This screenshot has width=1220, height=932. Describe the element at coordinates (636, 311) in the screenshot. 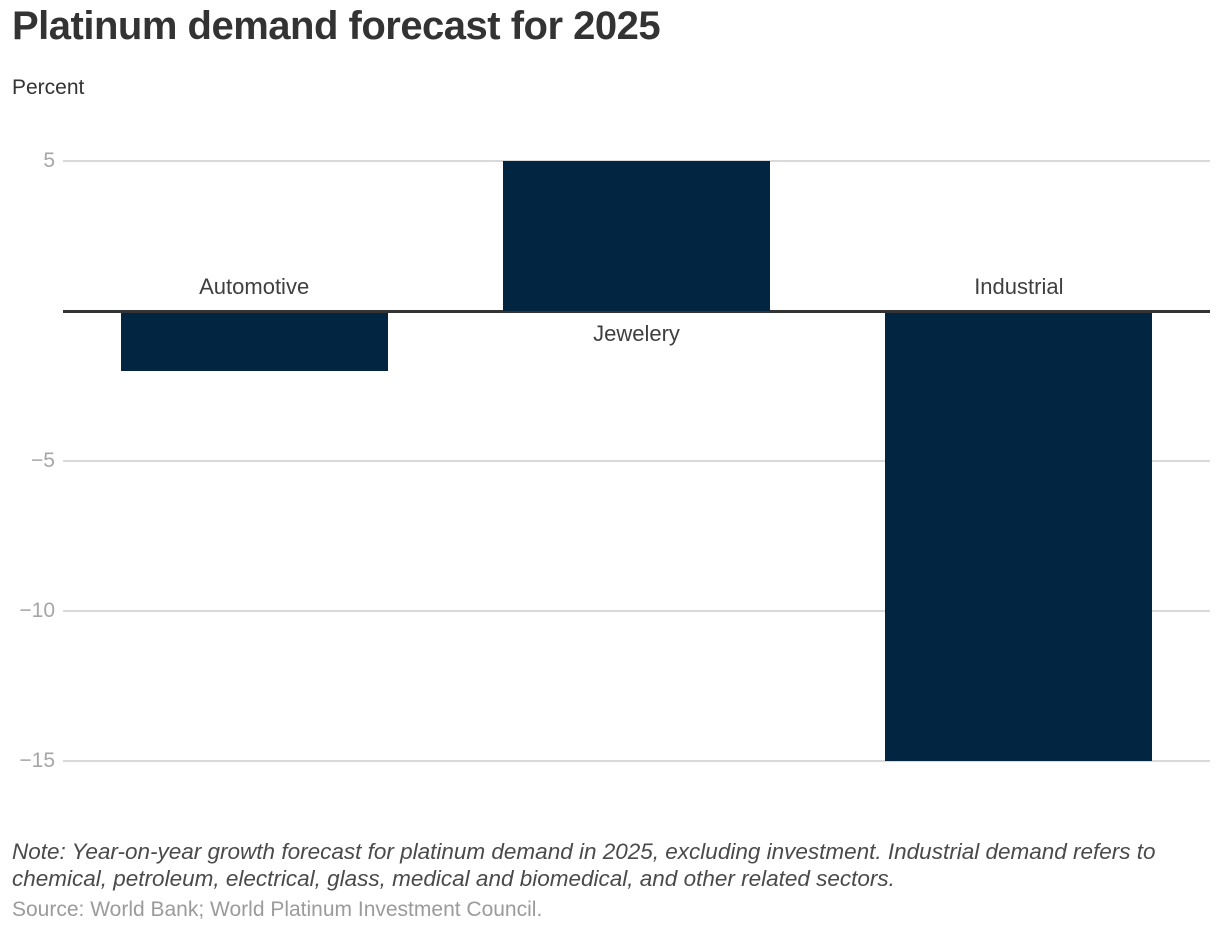

I see `zero-axis-line` at that location.